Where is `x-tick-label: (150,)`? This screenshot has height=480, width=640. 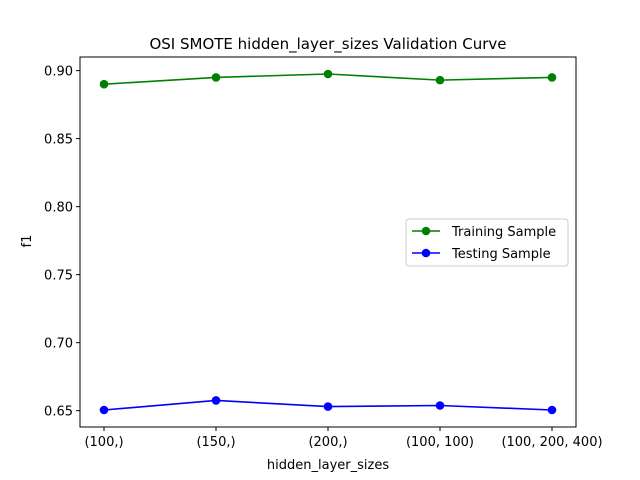
x-tick-label: (150,) is located at coordinates (215, 442).